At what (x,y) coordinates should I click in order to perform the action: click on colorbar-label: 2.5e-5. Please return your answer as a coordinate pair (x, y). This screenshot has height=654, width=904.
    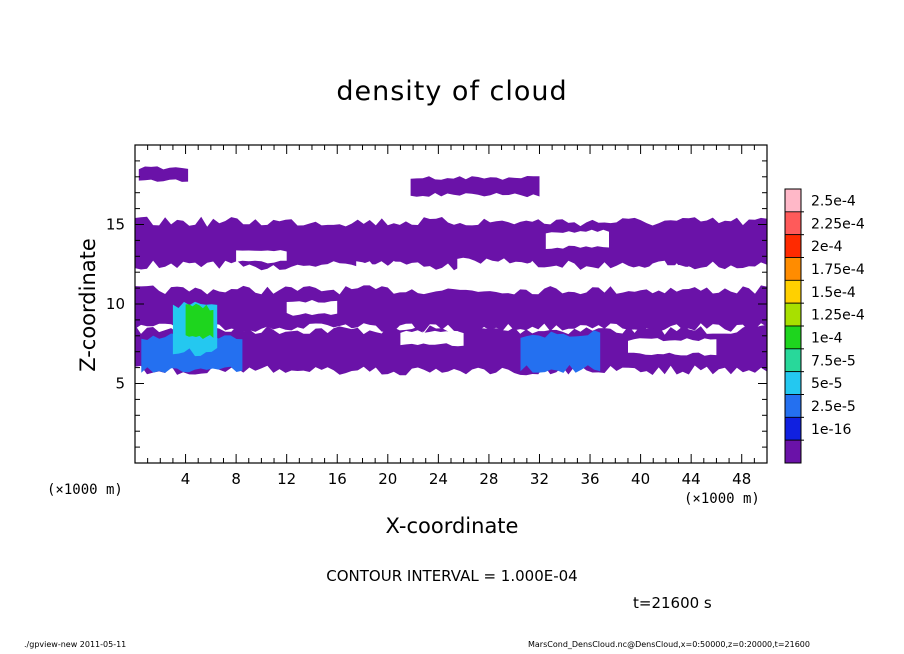
    Looking at the image, I should click on (833, 407).